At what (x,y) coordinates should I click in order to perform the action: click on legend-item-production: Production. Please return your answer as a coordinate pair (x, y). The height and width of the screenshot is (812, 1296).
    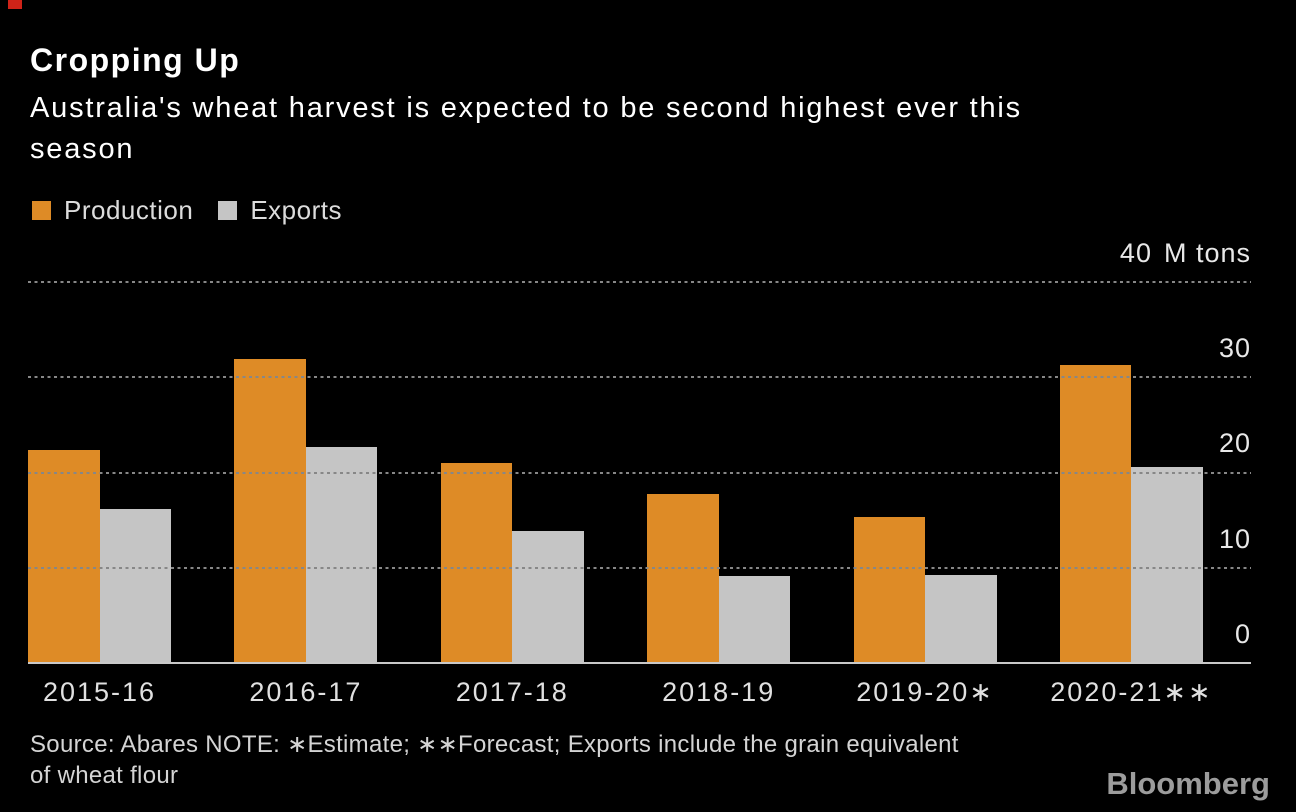
    Looking at the image, I should click on (112, 210).